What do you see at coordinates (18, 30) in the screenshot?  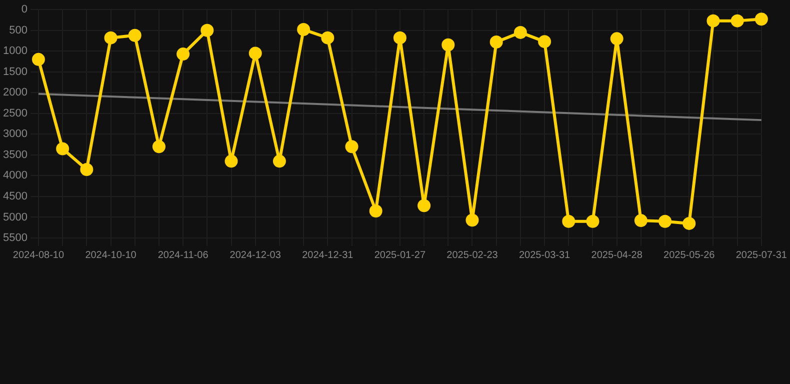 I see `y-tick-label: 500` at bounding box center [18, 30].